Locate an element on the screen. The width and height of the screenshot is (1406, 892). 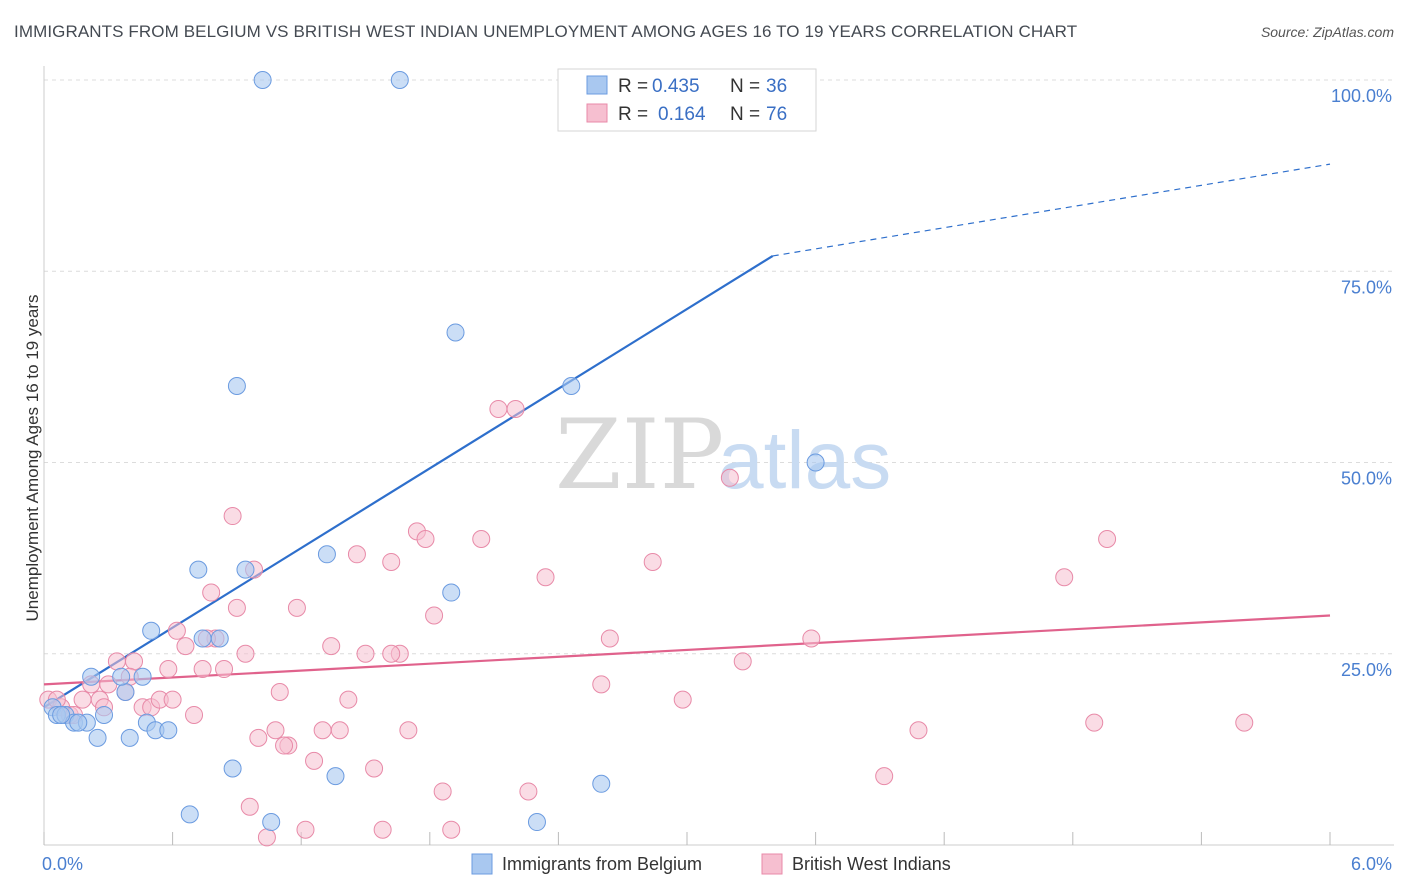
bottom-legend-swatch-blue is located at coordinates (482, 864).